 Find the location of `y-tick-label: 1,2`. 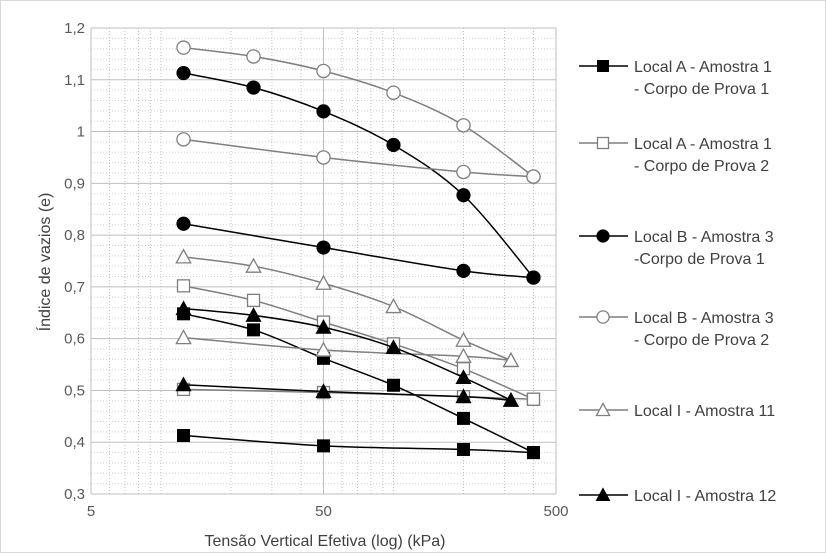

y-tick-label: 1,2 is located at coordinates (74, 28).